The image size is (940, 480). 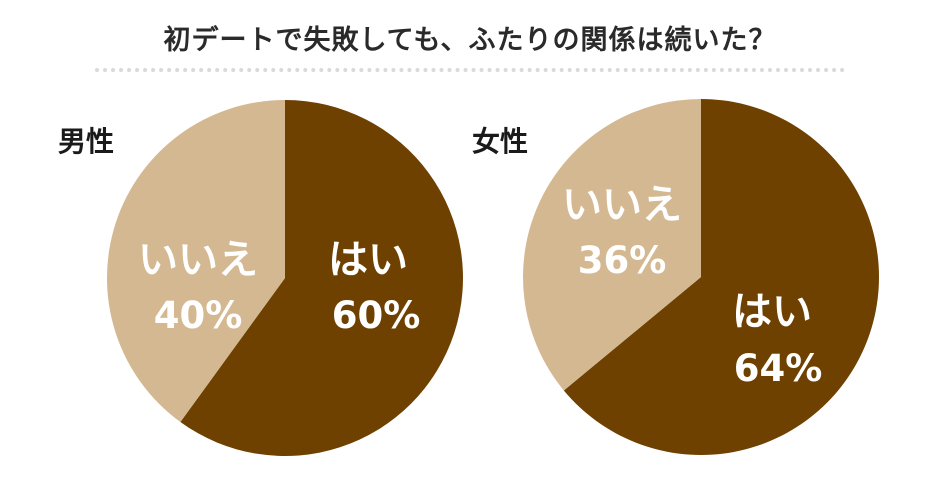 What do you see at coordinates (198, 315) in the screenshot?
I see `slice-value-male-no: 40%` at bounding box center [198, 315].